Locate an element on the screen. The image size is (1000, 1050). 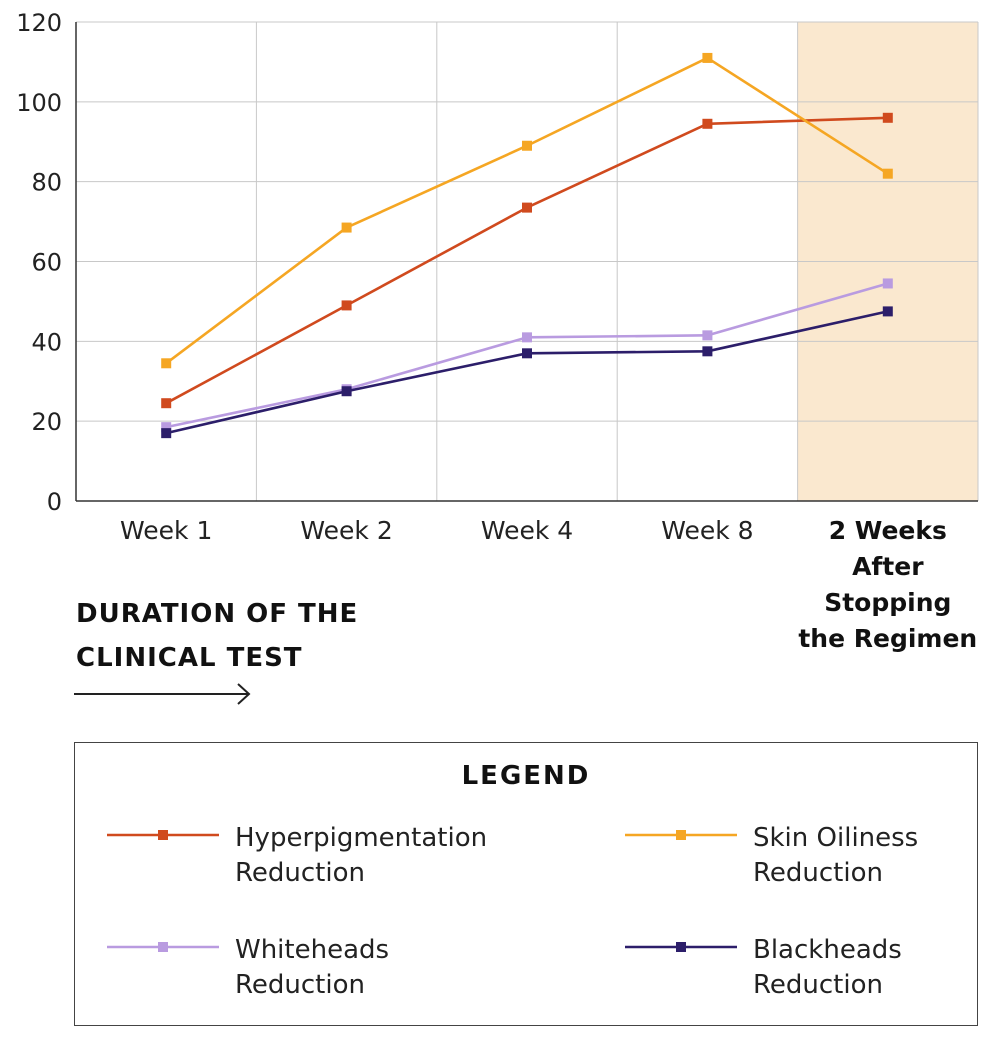
legend-label: Hyperpigmentation Reduction is located at coordinates (385, 856).